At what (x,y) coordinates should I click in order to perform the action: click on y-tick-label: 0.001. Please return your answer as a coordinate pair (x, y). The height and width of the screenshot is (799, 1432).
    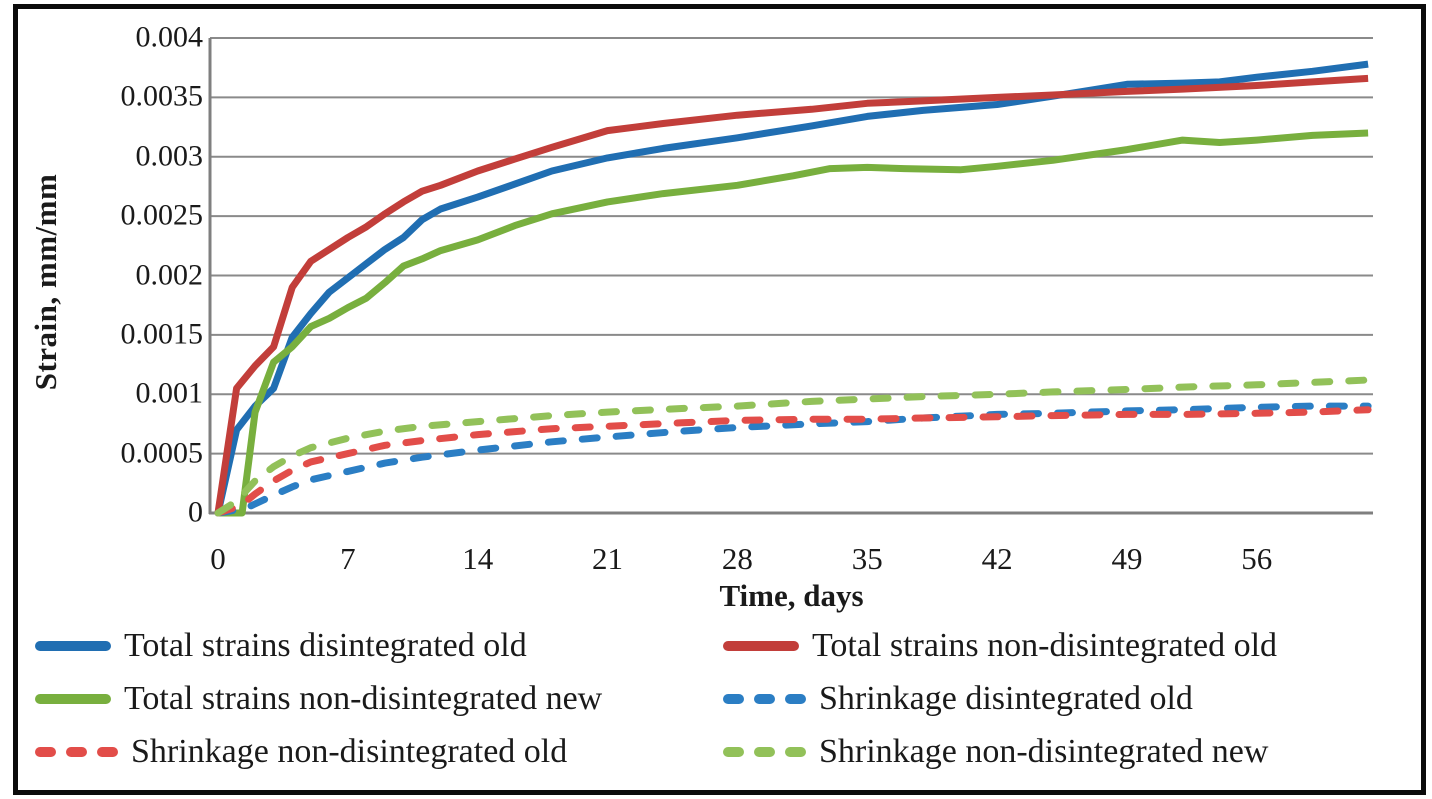
    Looking at the image, I should click on (169, 393).